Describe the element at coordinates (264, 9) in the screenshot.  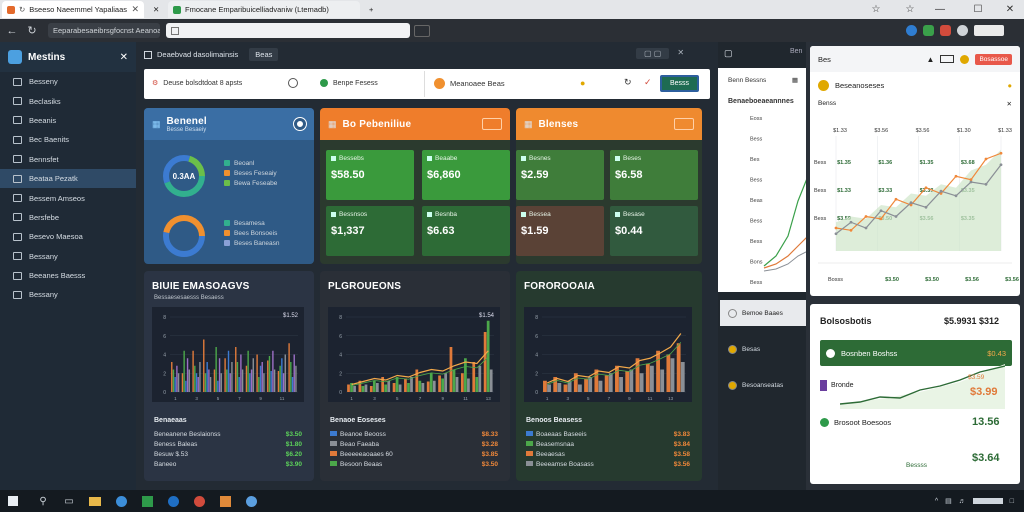
I see `browser-tab: Fmocane Emparibuicelliadvaniw (Ltemadb)` at that location.